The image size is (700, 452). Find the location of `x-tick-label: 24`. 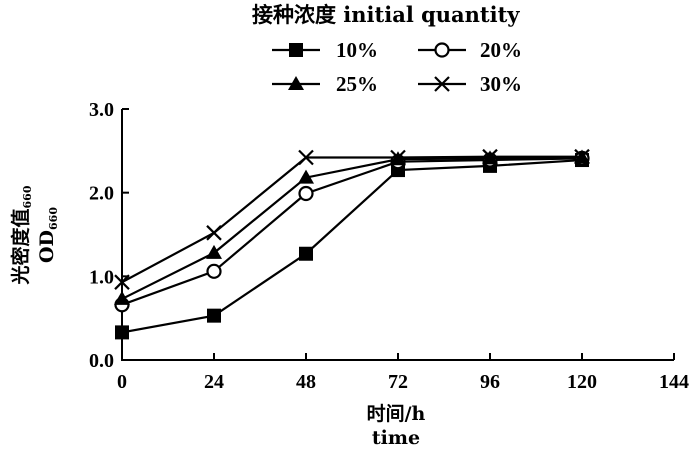

x-tick-label: 24 is located at coordinates (214, 382).